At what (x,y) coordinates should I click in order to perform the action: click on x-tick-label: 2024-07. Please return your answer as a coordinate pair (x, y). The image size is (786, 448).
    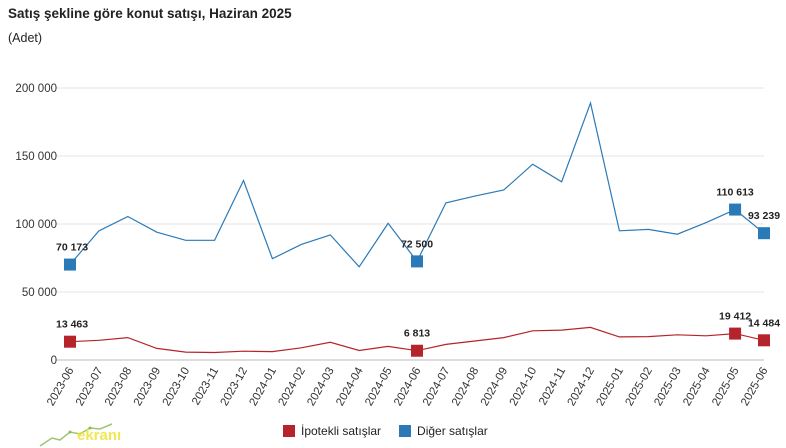
    Looking at the image, I should click on (437, 387).